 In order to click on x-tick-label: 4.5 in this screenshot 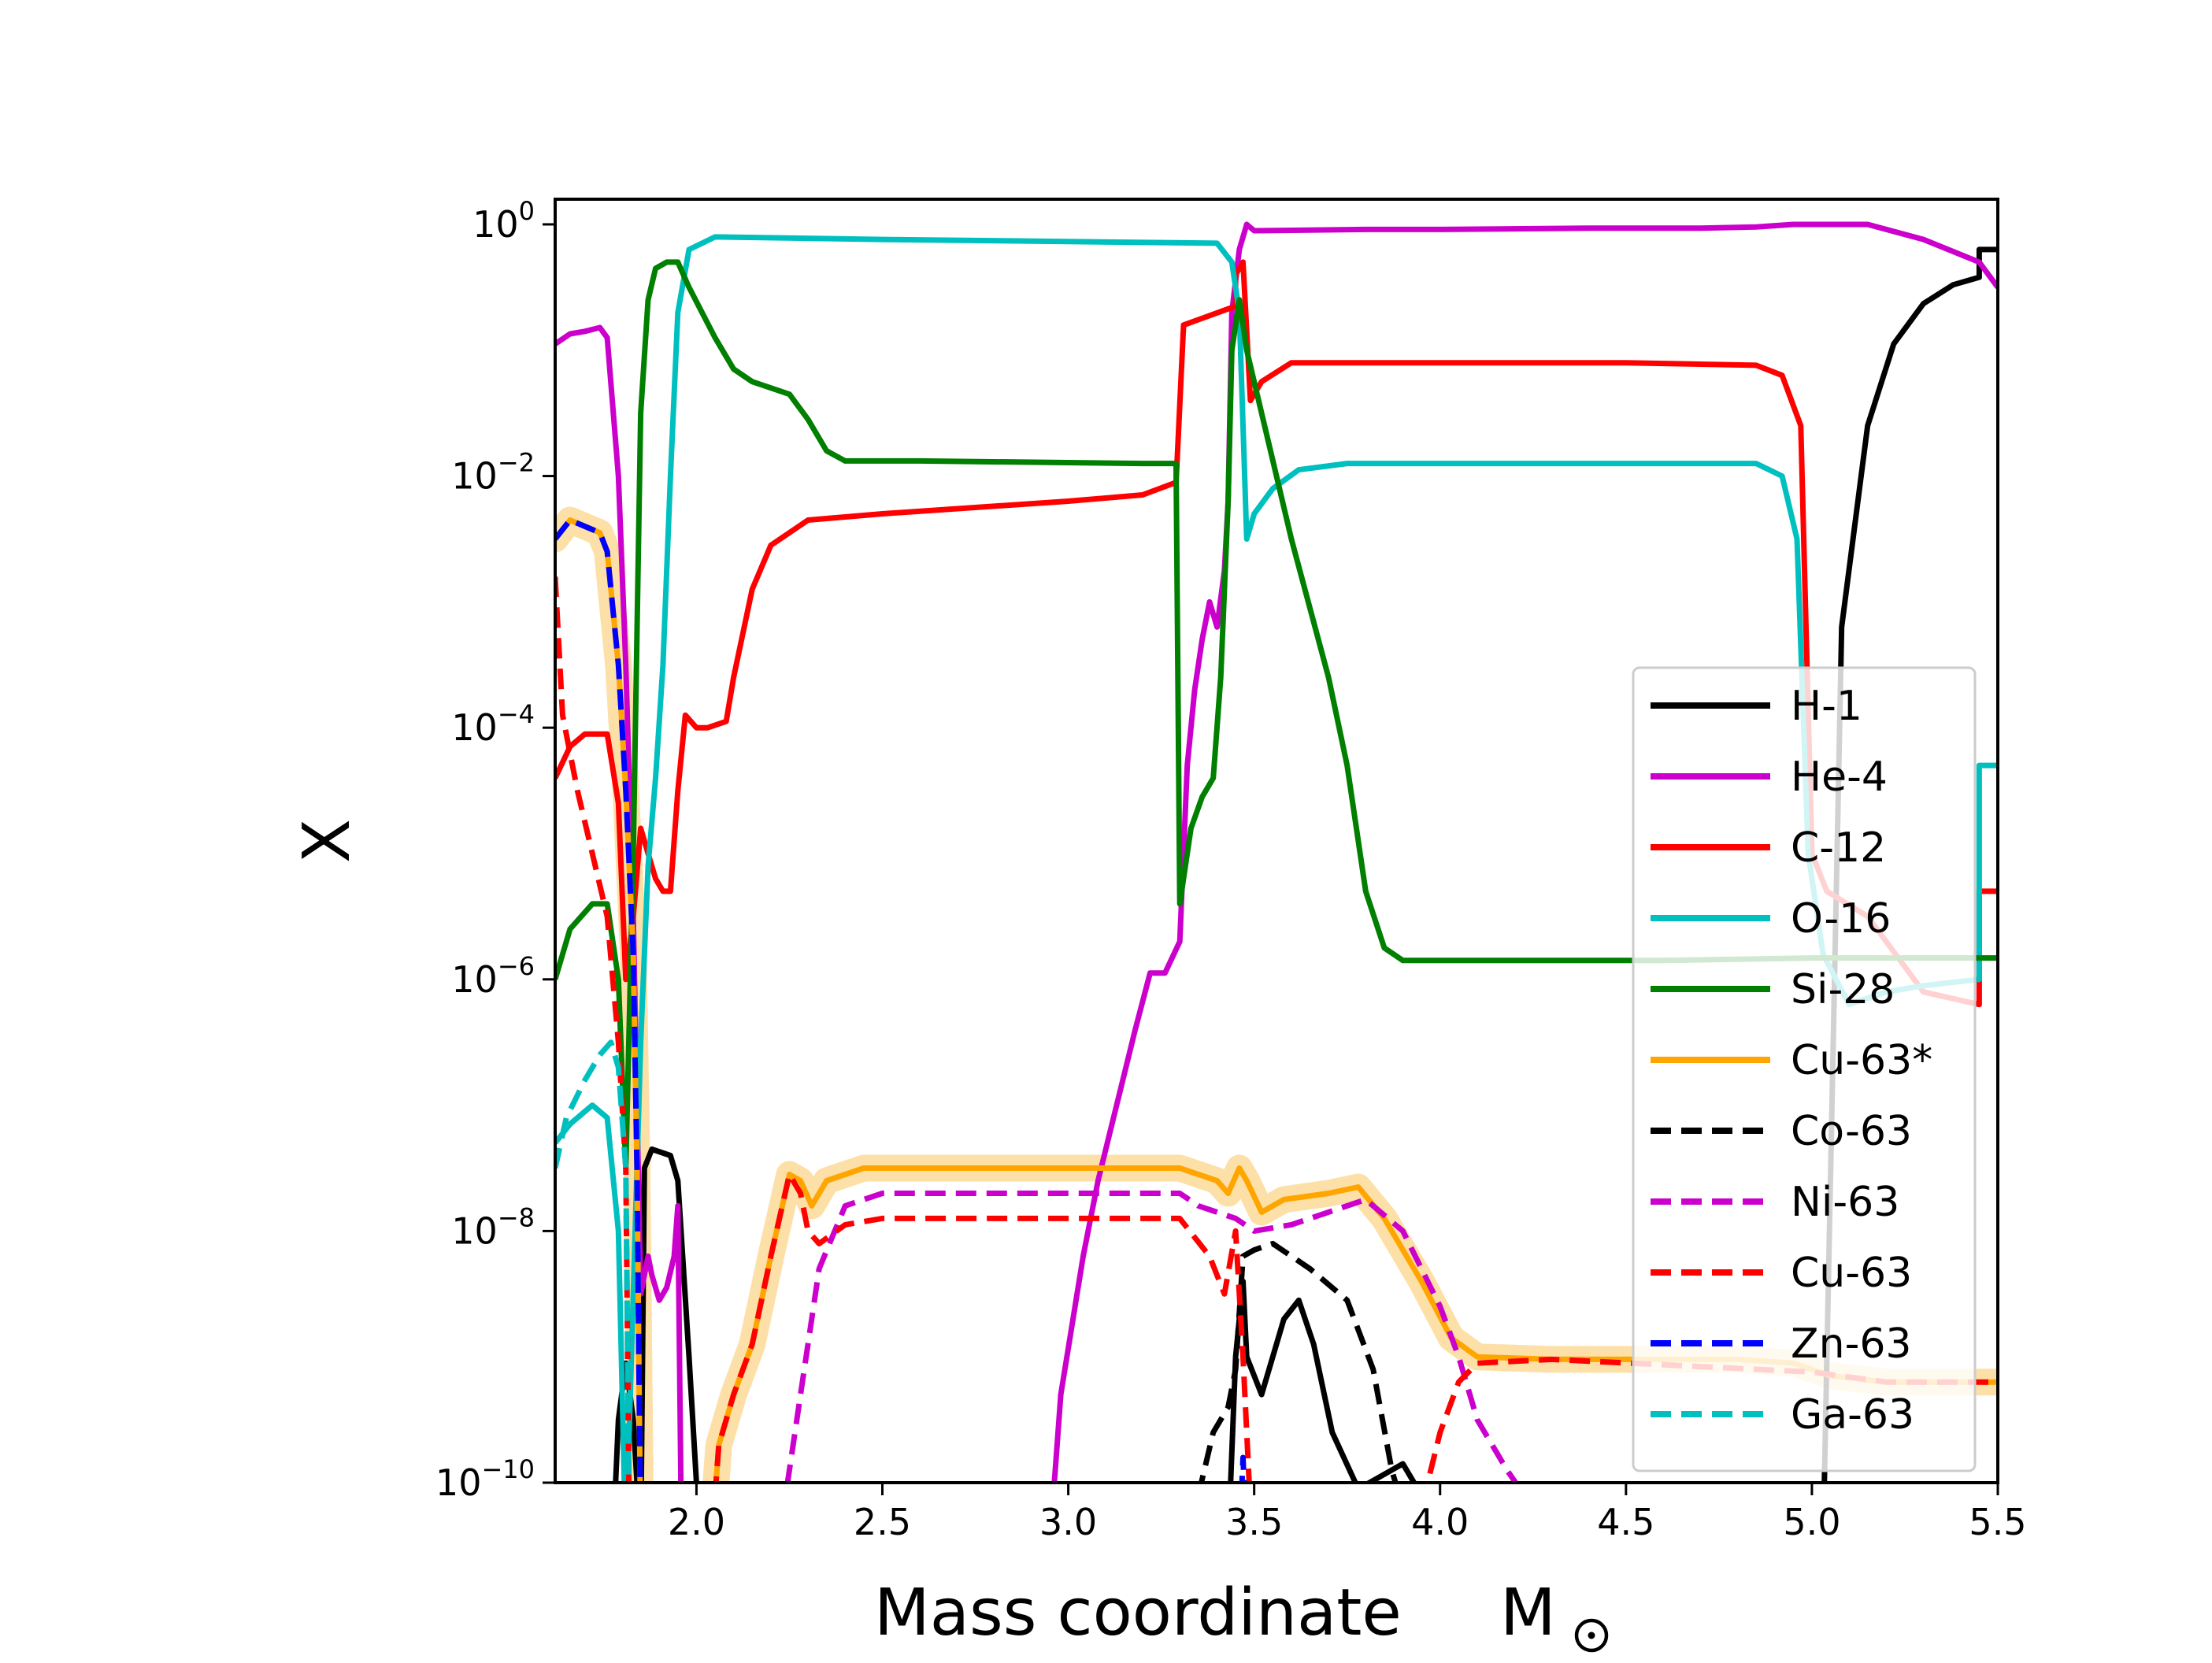, I will do `click(1625, 1522)`.